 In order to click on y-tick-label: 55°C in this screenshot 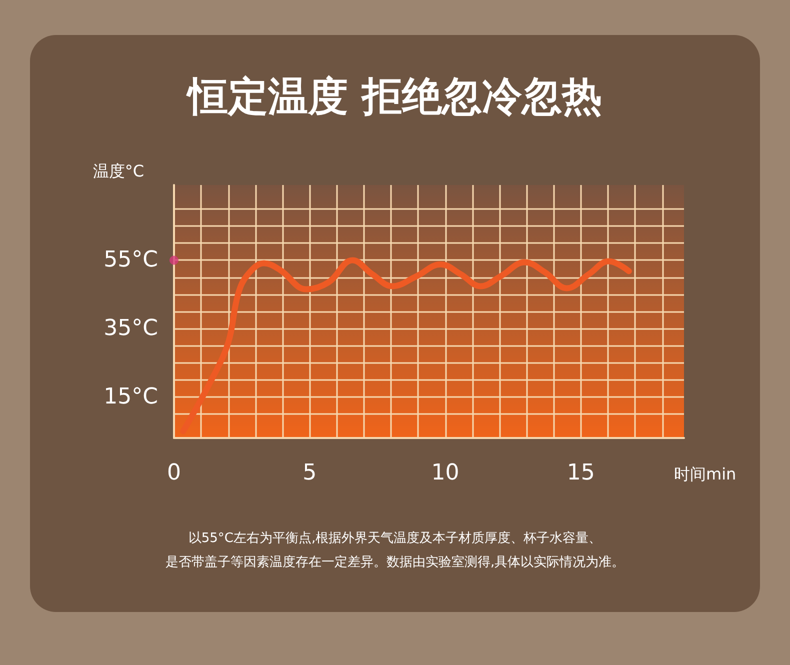, I will do `click(131, 260)`.